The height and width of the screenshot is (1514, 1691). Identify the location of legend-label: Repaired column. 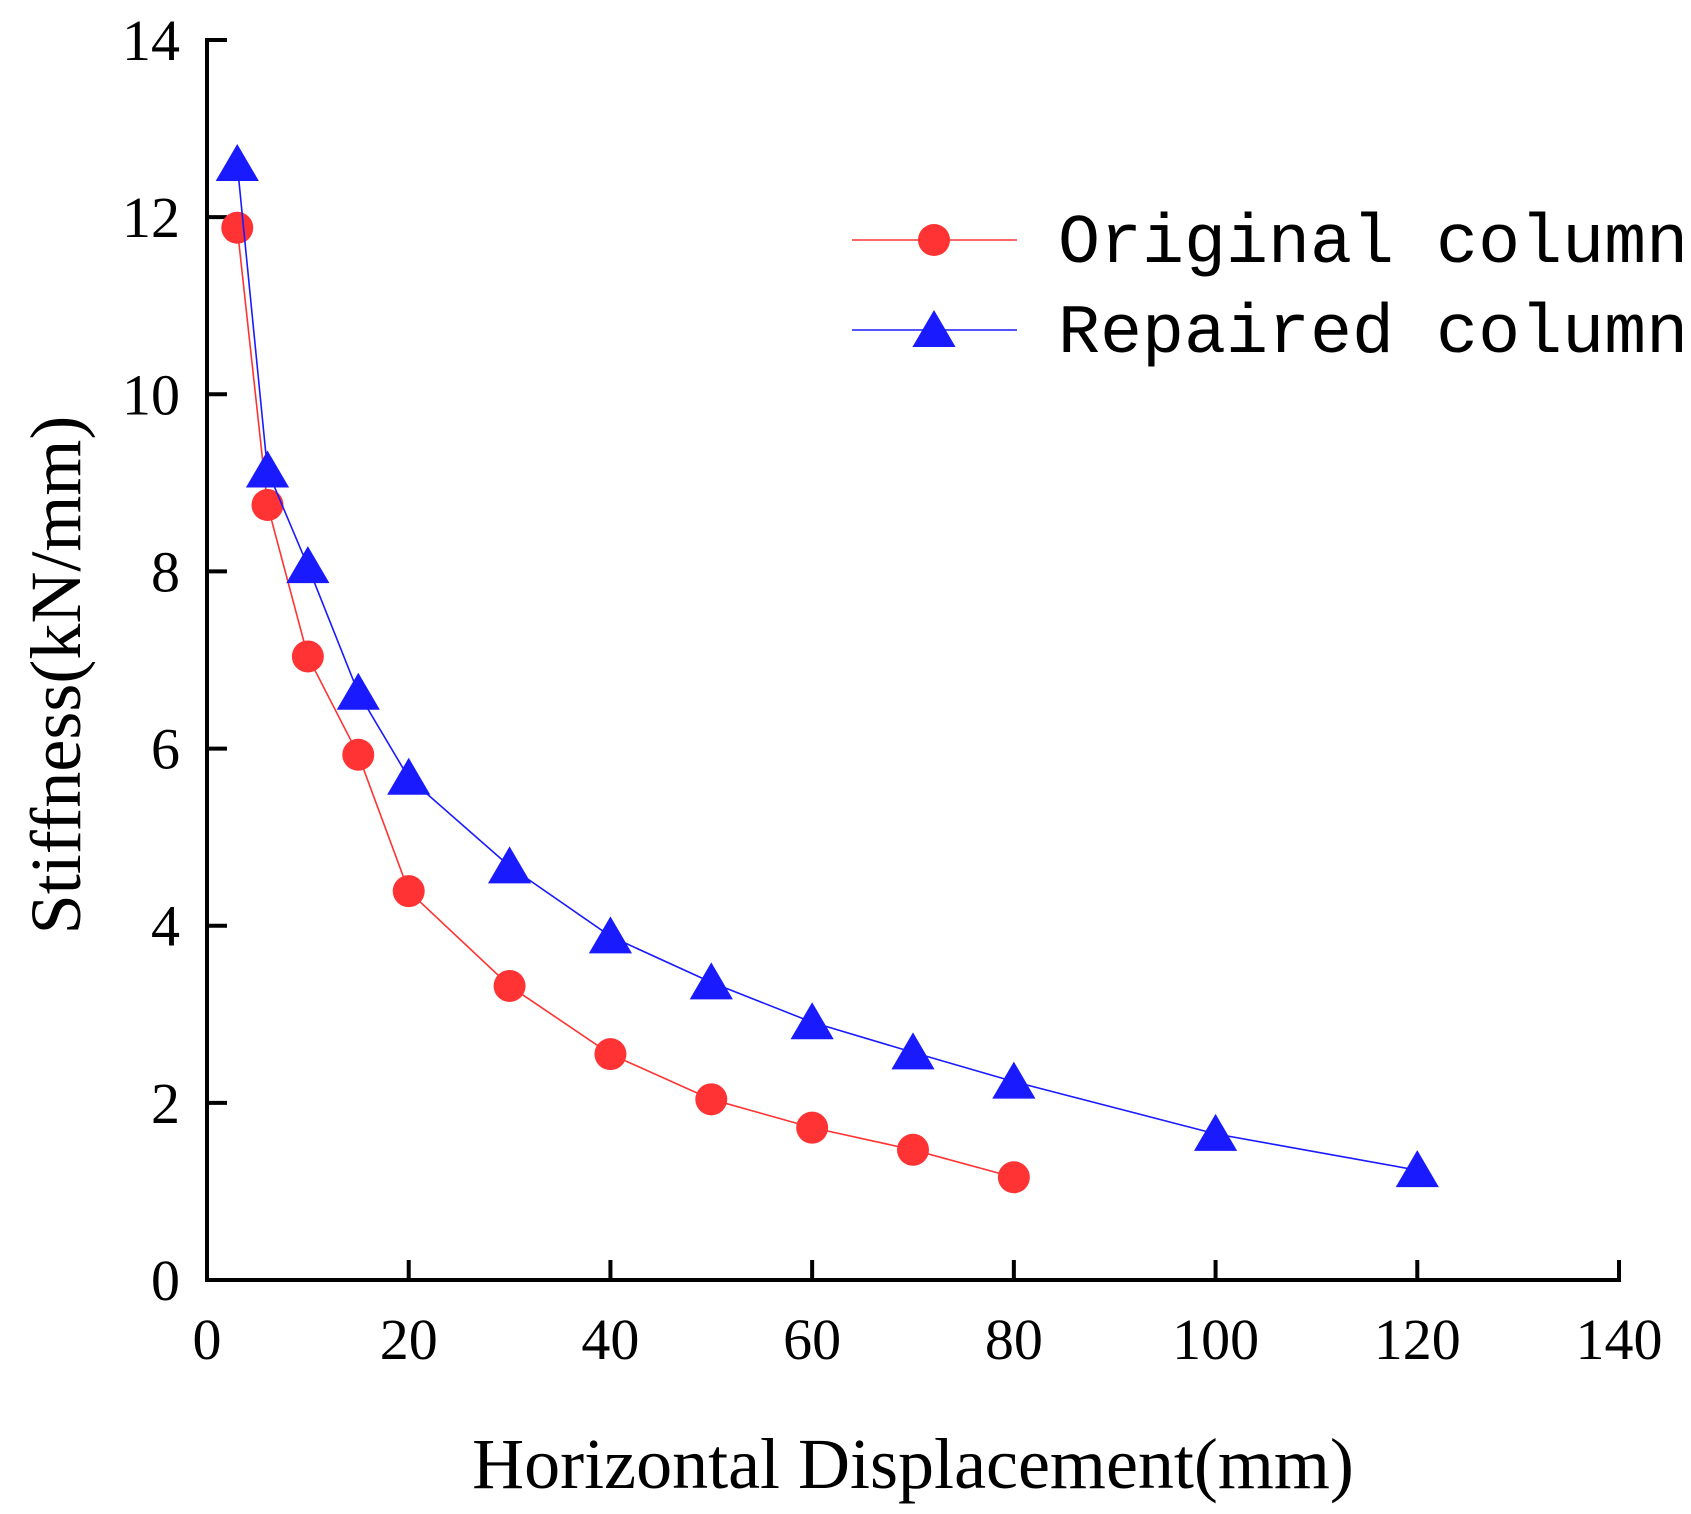
(1373, 334).